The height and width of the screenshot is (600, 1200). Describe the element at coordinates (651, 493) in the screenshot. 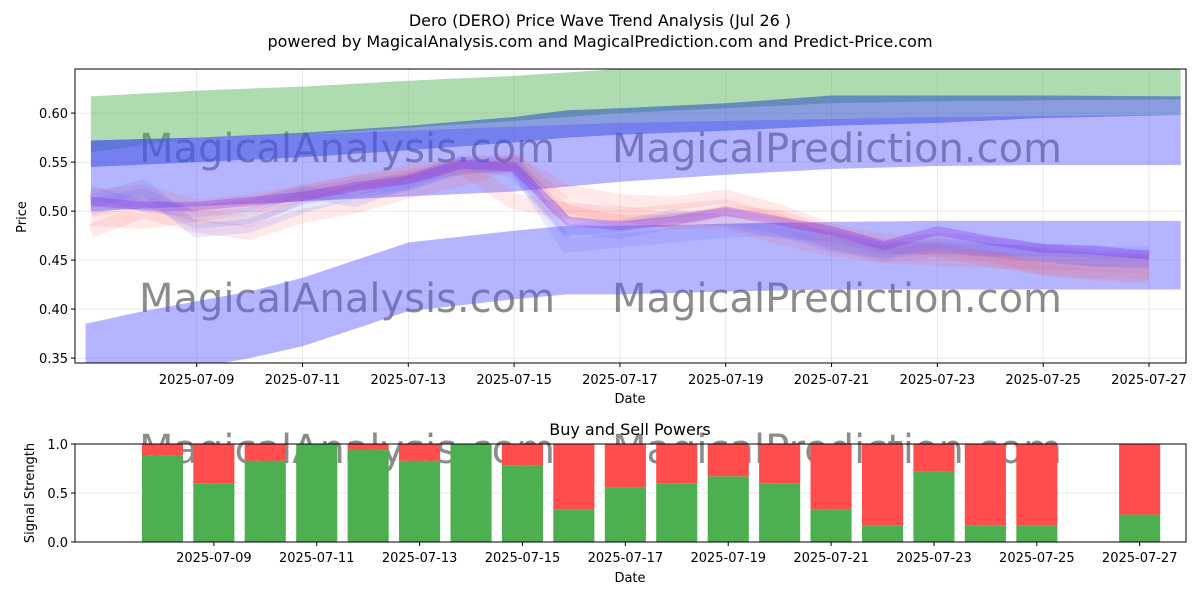

I see `signal-bars` at that location.